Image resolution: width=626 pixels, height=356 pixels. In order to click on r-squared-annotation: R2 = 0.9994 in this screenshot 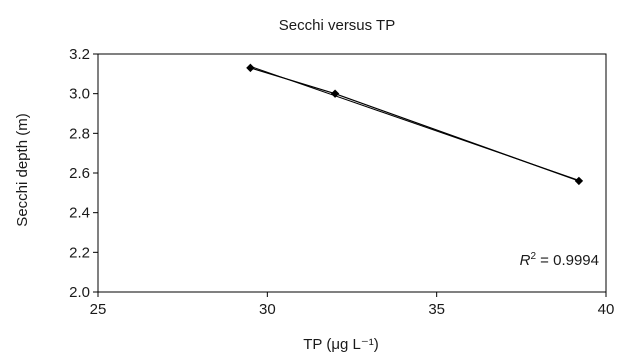, I will do `click(559, 260)`.